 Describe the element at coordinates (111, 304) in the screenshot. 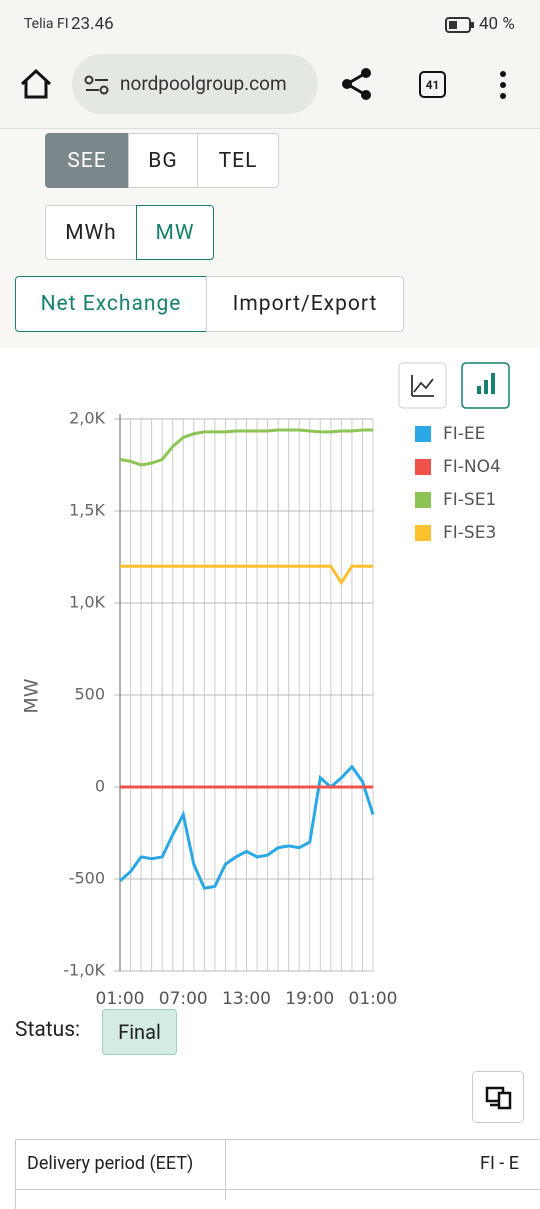

I see `view-tab: Net Exchange` at that location.